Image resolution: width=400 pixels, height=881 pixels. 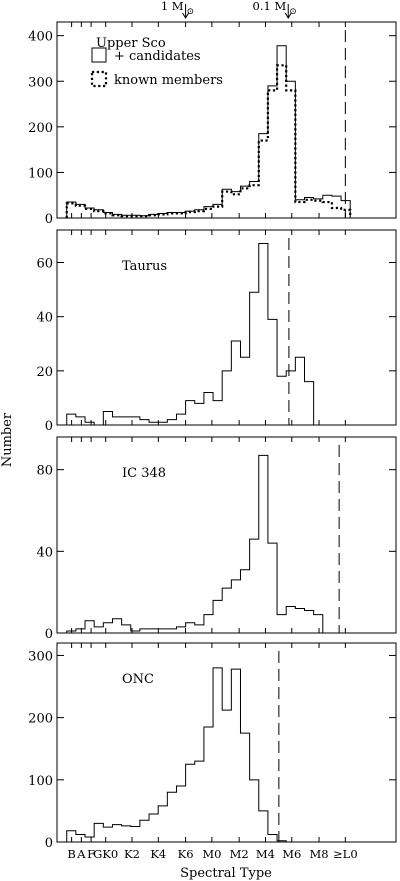 I want to click on x-tick-label: K4, so click(x=158, y=854).